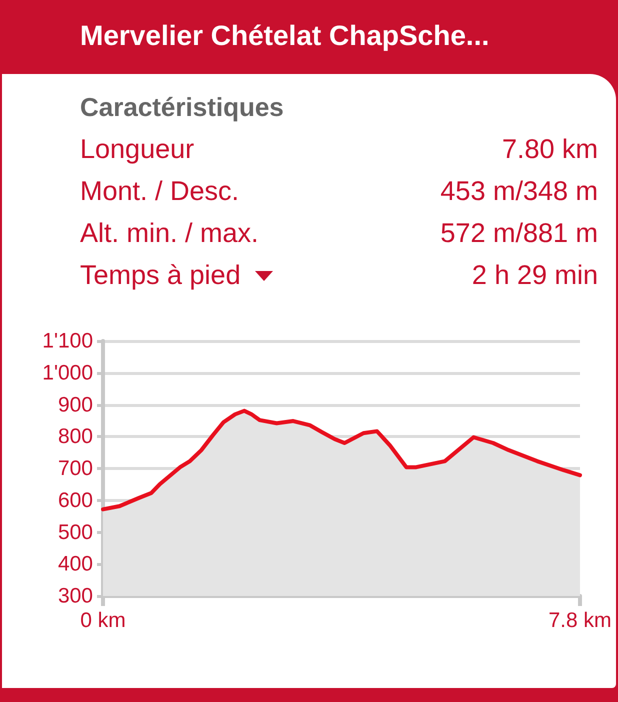 The width and height of the screenshot is (618, 702). Describe the element at coordinates (75, 532) in the screenshot. I see `y-tick-label: 500` at that location.